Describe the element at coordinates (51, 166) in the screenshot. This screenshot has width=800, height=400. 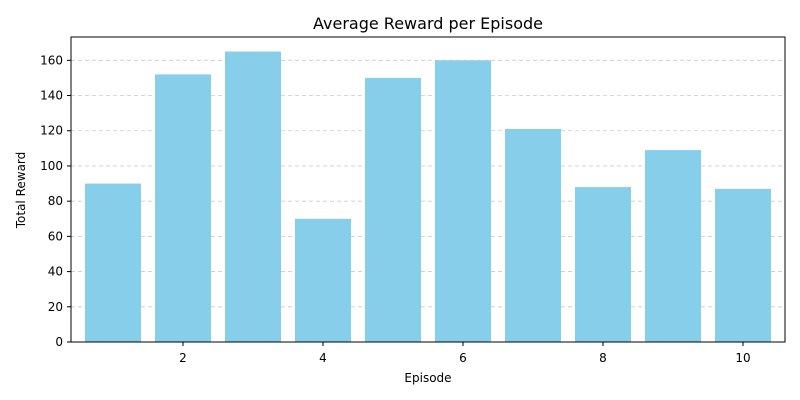
I see `y-tick-label: 100` at that location.